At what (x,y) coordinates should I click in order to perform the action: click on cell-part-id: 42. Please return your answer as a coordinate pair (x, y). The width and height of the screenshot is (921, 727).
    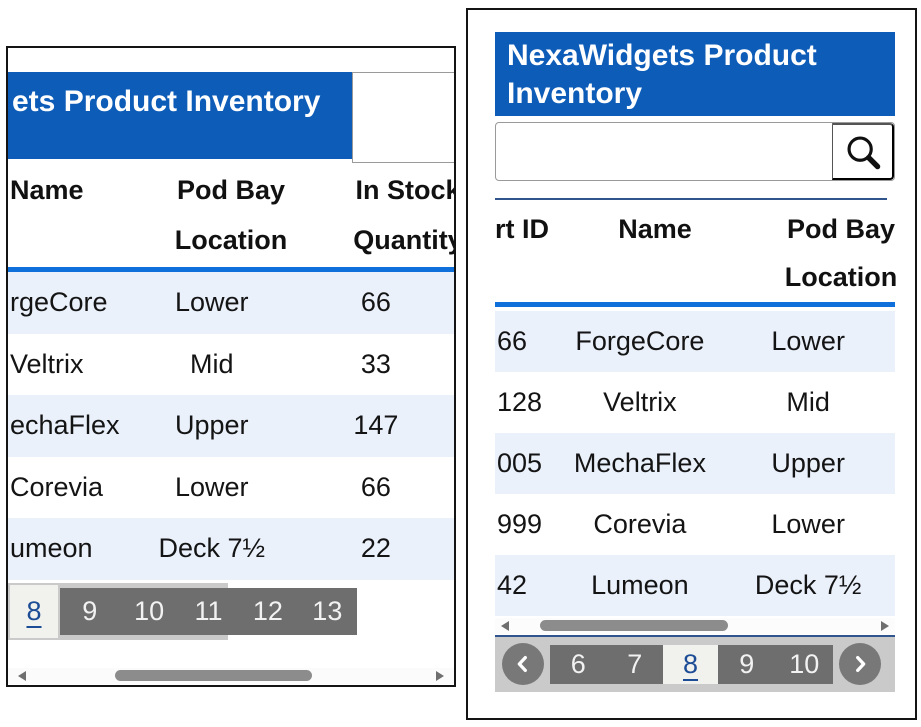
    Looking at the image, I should click on (512, 585).